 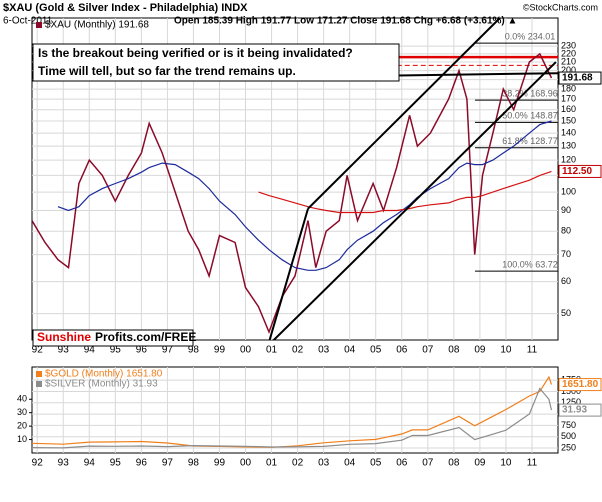 I want to click on fib-label: 100.0% 63.72, so click(x=530, y=264).